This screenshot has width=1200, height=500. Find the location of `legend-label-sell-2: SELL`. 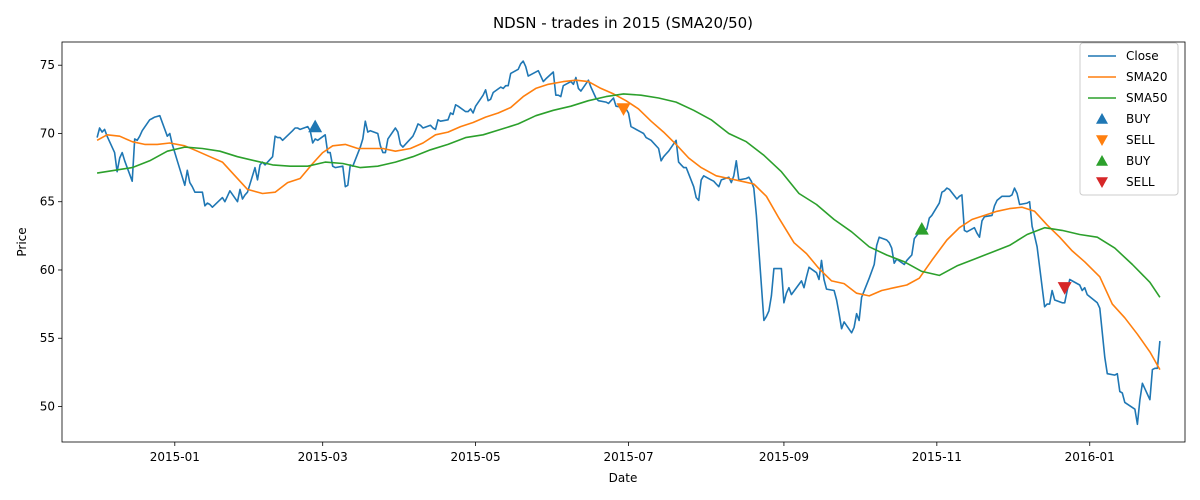

legend-label-sell-2: SELL is located at coordinates (1140, 140).